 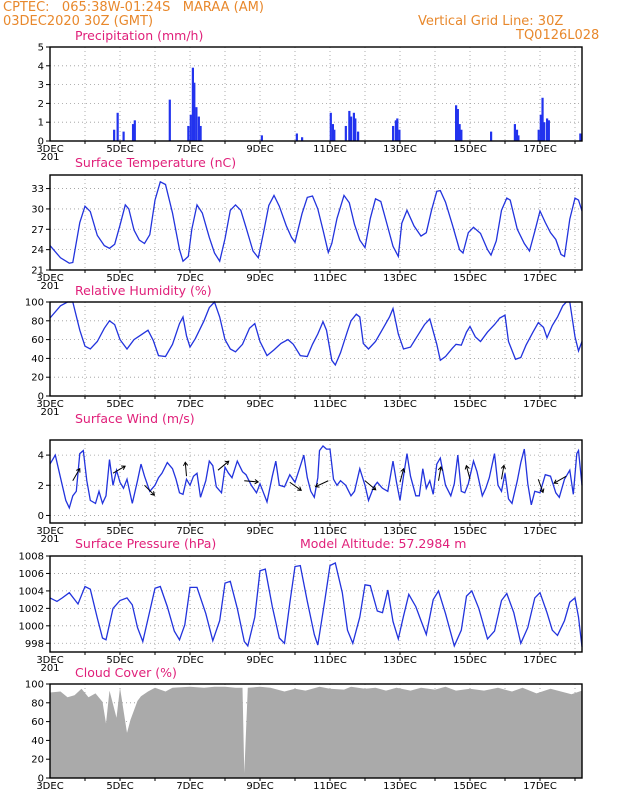 What do you see at coordinates (31, 591) in the screenshot?
I see `y-tick-label: 1004` at bounding box center [31, 591].